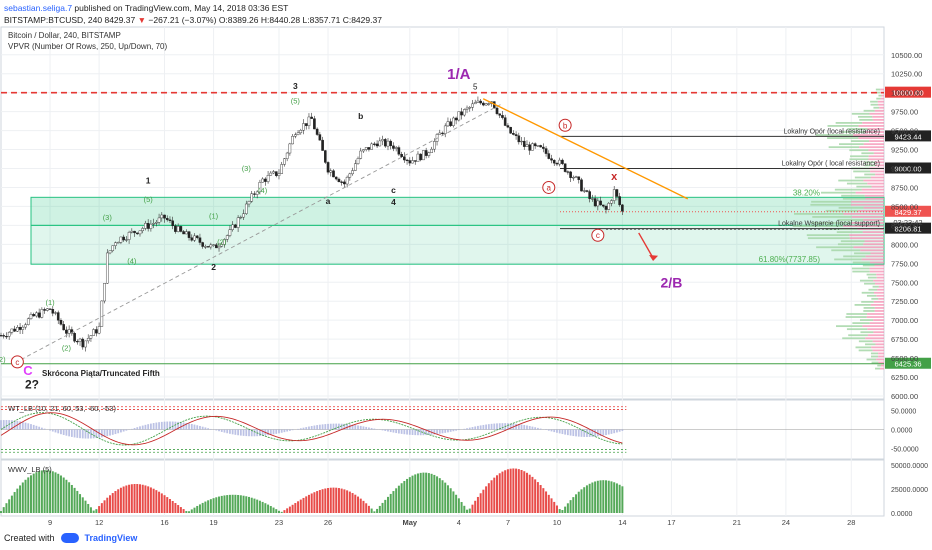 This screenshot has width=932, height=550. I want to click on change-text: −267.21 (−3.07%), so click(182, 20).